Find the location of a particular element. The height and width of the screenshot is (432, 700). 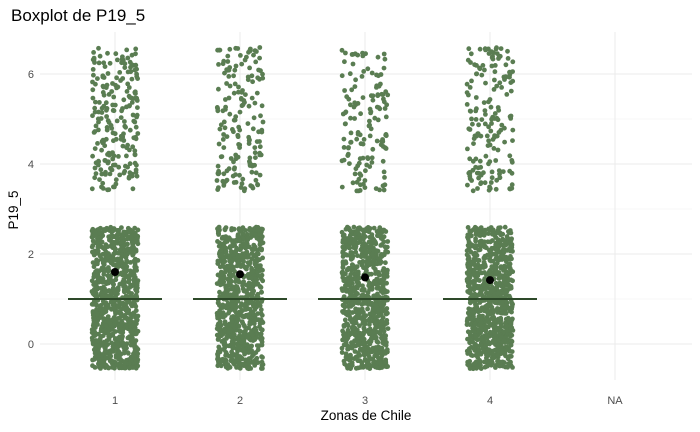

mean-point is located at coordinates (365, 277).